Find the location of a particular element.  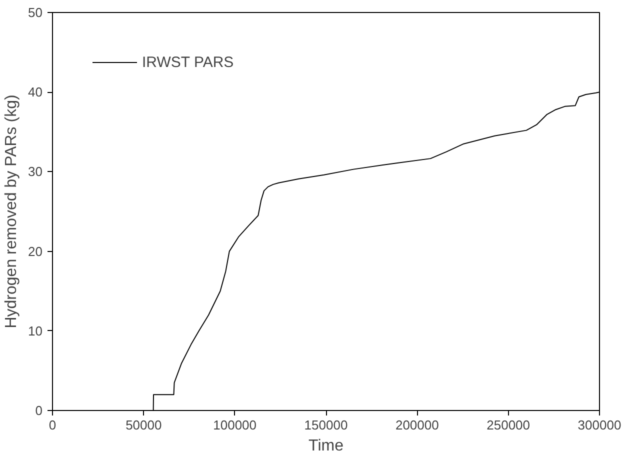

y-tick-label: 50 is located at coordinates (35, 12).